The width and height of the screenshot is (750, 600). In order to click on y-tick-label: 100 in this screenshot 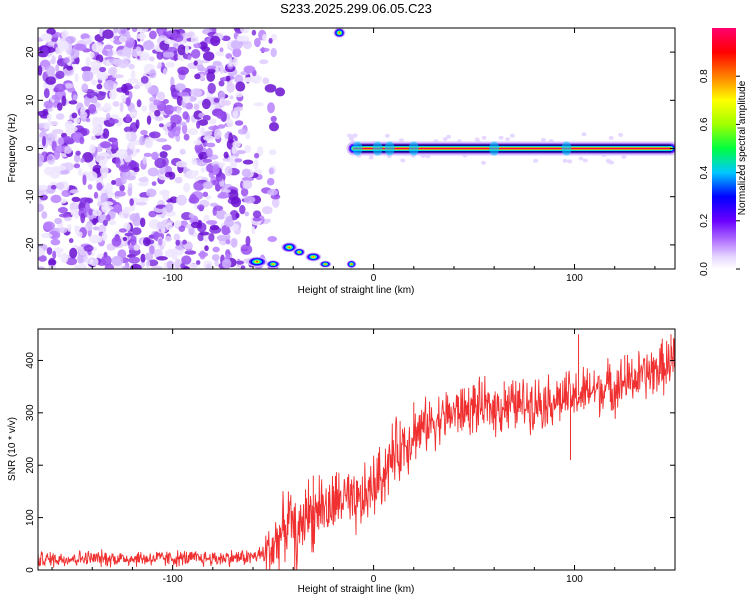, I will do `click(30, 517)`.